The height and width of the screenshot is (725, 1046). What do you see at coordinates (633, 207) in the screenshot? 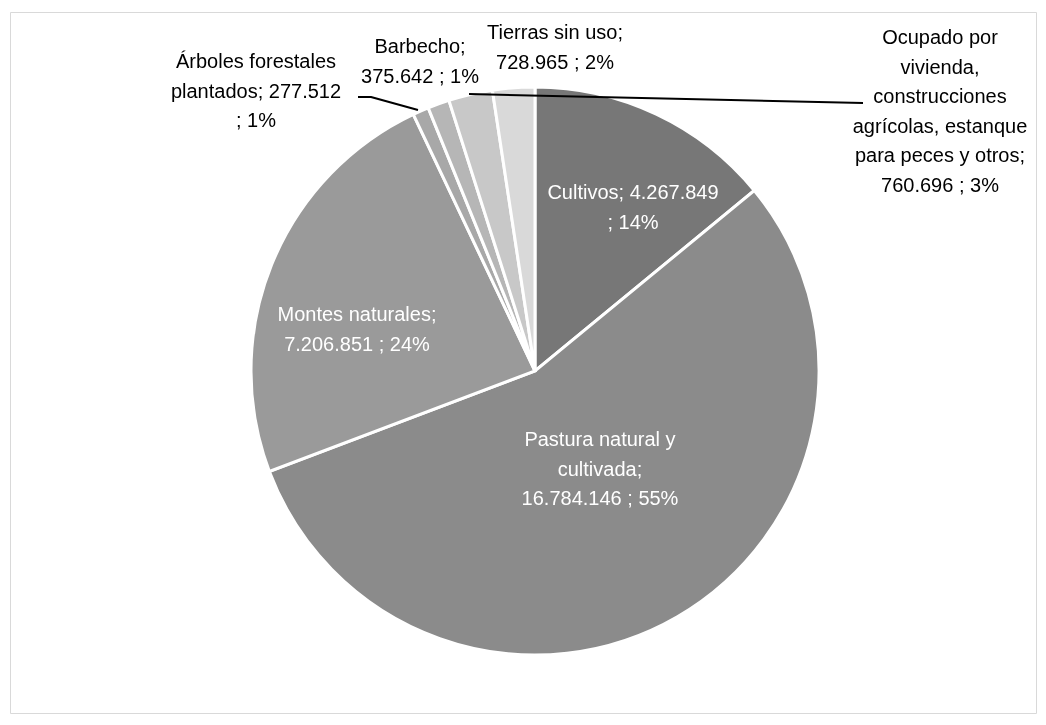
I see `slice-label: Cultivos; 4.267.849 ; 14%` at bounding box center [633, 207].